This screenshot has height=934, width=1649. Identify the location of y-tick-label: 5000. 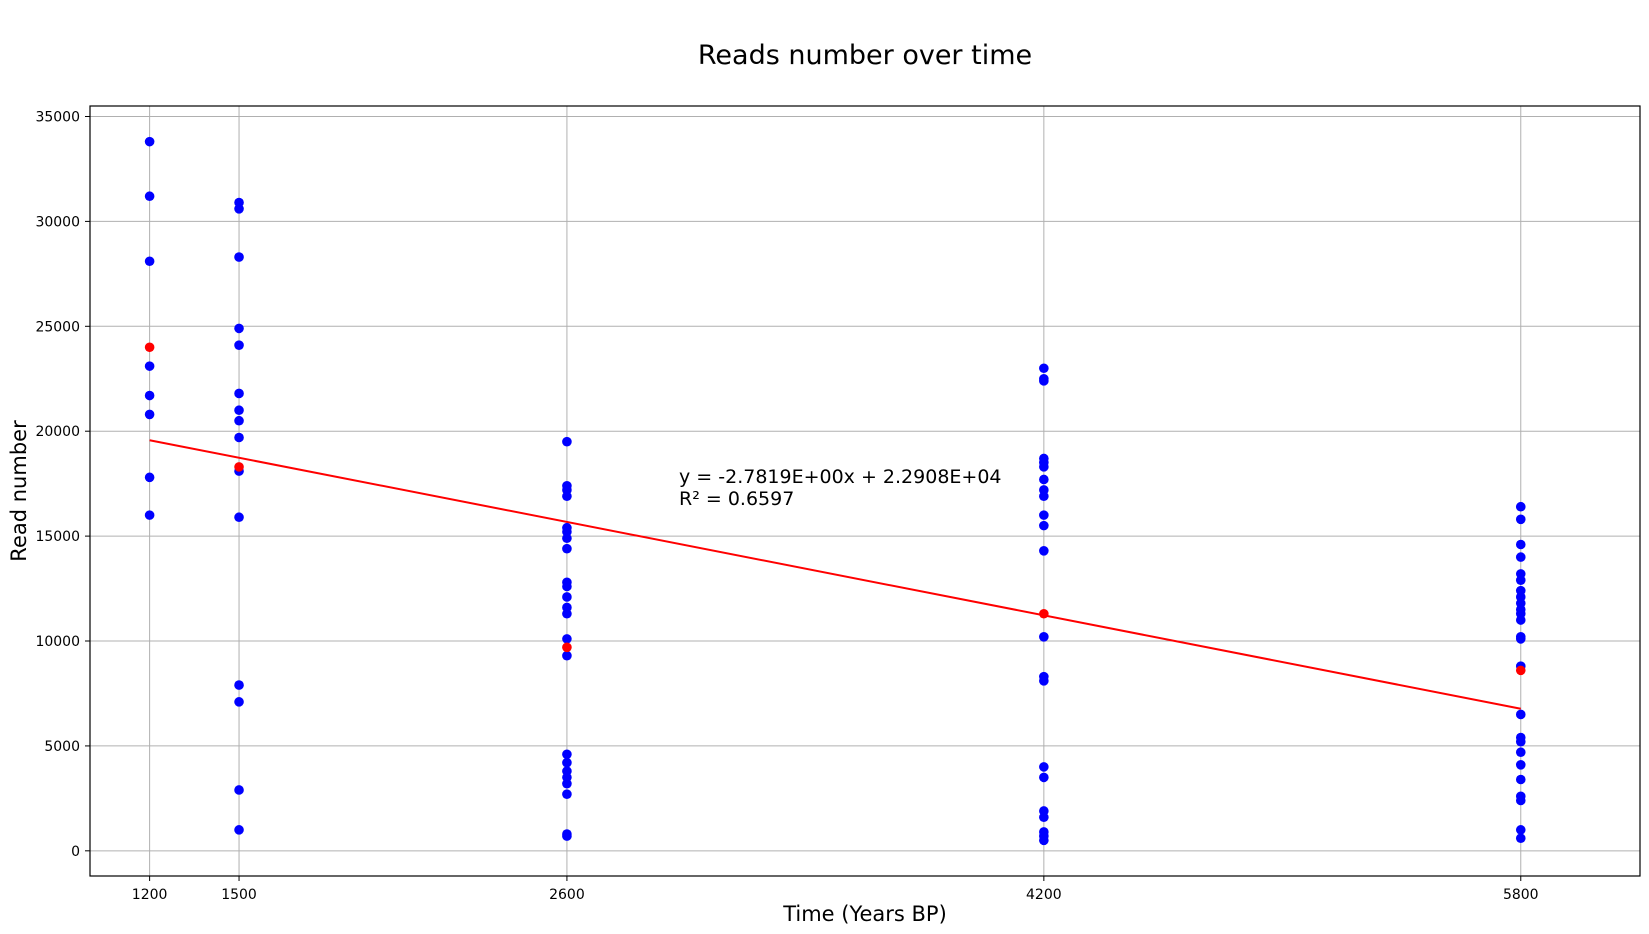
(62, 747).